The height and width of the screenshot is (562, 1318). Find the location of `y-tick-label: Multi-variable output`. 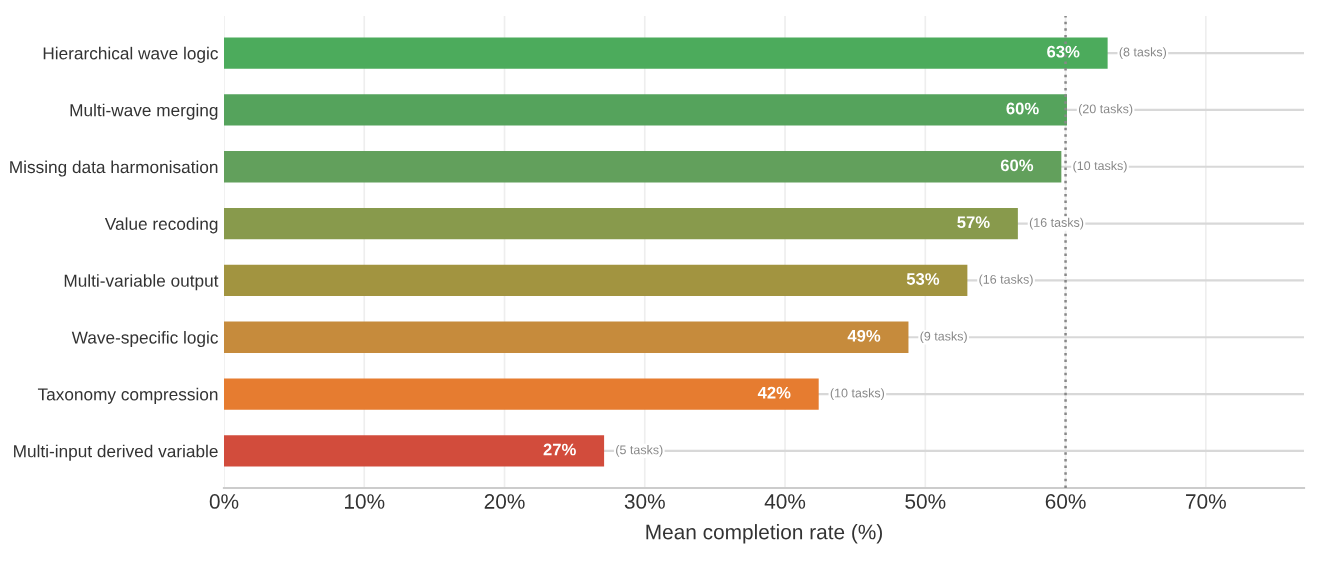

y-tick-label: Multi-variable output is located at coordinates (141, 282).